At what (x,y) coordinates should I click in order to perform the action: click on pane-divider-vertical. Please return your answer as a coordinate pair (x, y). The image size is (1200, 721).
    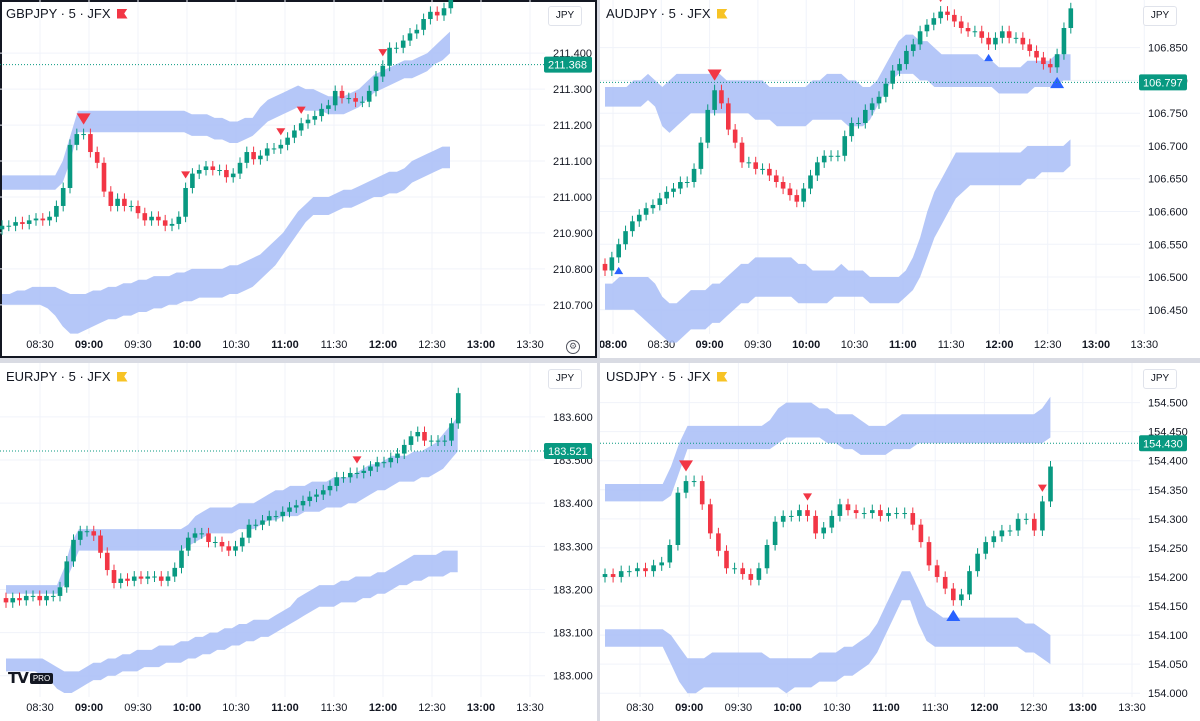
    Looking at the image, I should click on (598, 360).